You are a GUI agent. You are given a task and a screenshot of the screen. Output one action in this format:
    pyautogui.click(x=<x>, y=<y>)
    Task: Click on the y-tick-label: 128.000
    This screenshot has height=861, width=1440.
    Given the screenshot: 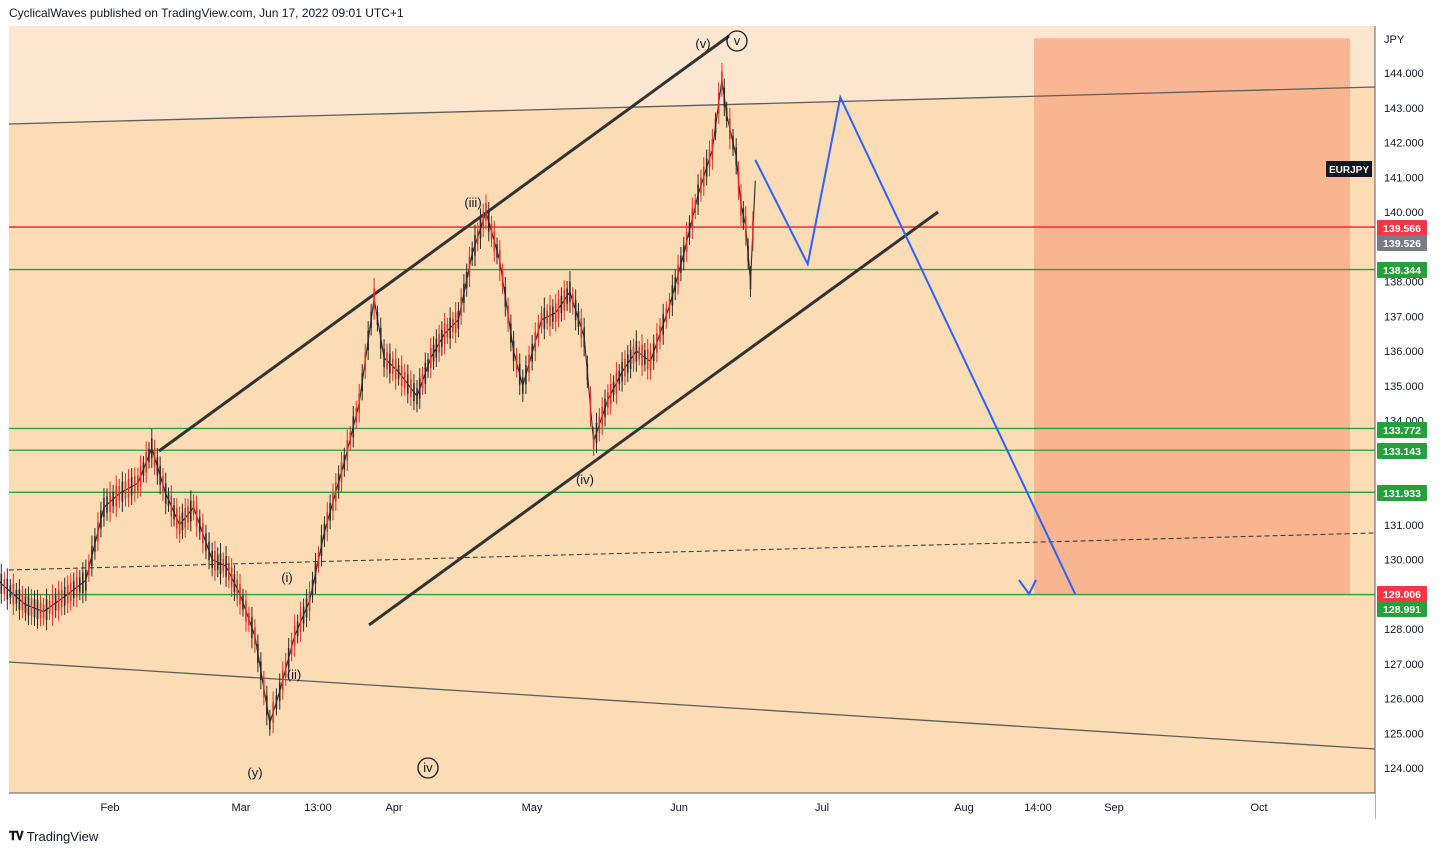 What is the action you would take?
    pyautogui.click(x=1404, y=630)
    